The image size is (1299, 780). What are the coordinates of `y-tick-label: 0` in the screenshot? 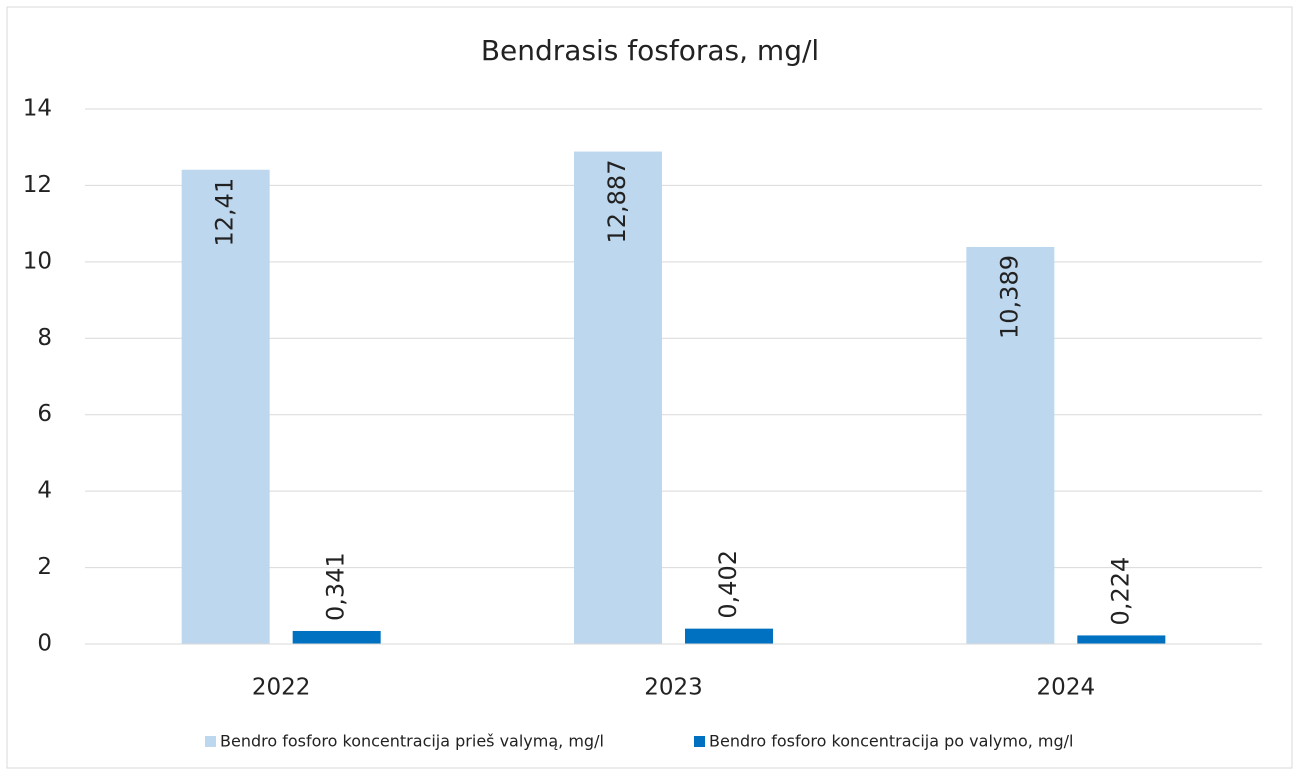 It's located at (44, 644).